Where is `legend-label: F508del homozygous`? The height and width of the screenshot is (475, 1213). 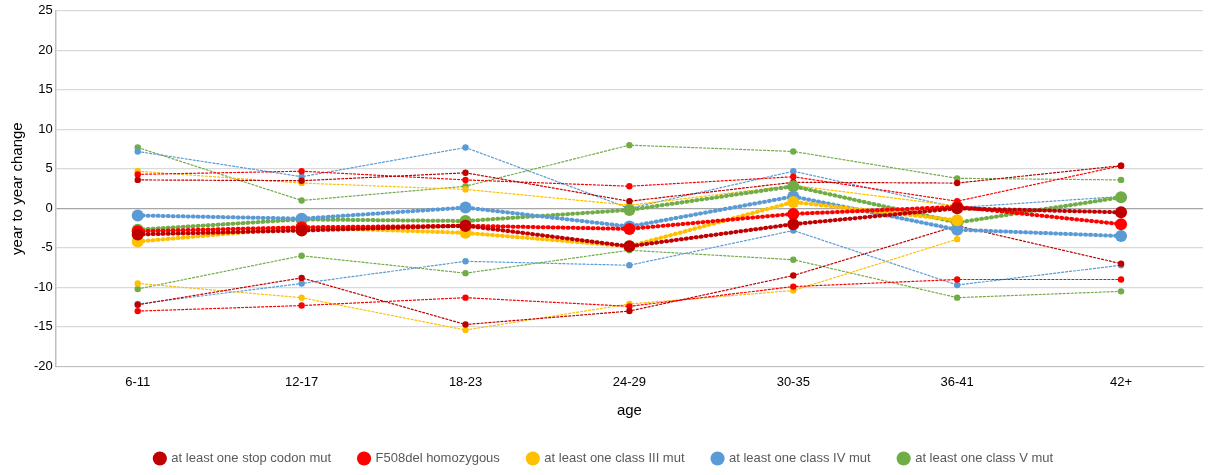 legend-label: F508del homozygous is located at coordinates (438, 458).